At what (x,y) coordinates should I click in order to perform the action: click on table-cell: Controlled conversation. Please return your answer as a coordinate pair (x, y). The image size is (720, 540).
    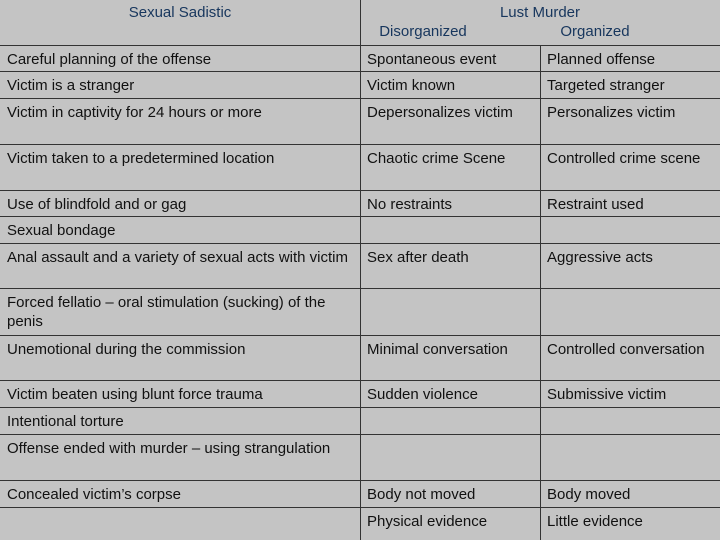
    Looking at the image, I should click on (626, 349).